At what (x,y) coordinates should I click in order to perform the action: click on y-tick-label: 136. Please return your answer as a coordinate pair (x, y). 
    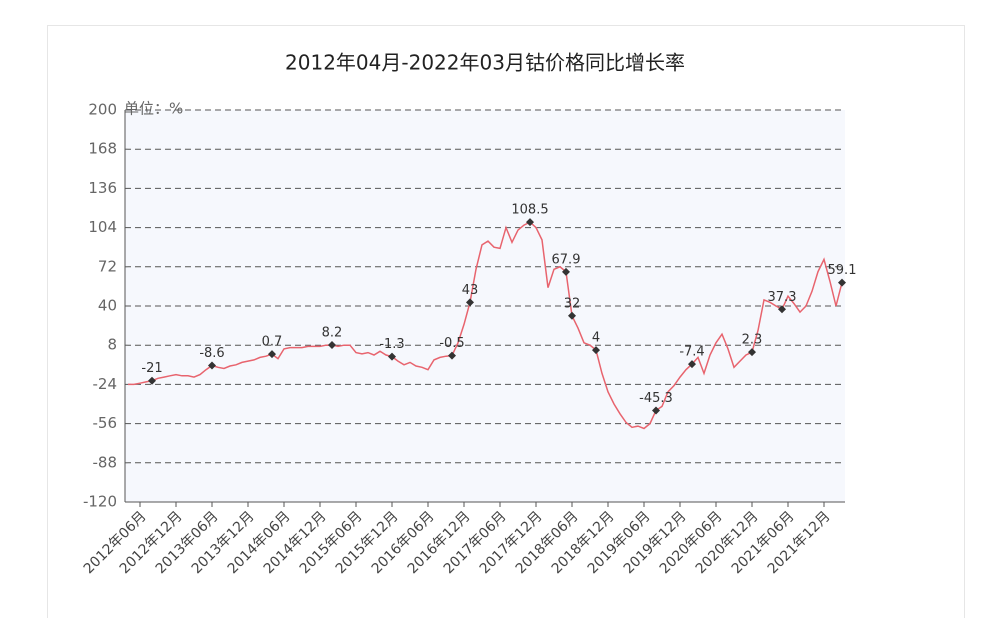
    Looking at the image, I should click on (102, 188).